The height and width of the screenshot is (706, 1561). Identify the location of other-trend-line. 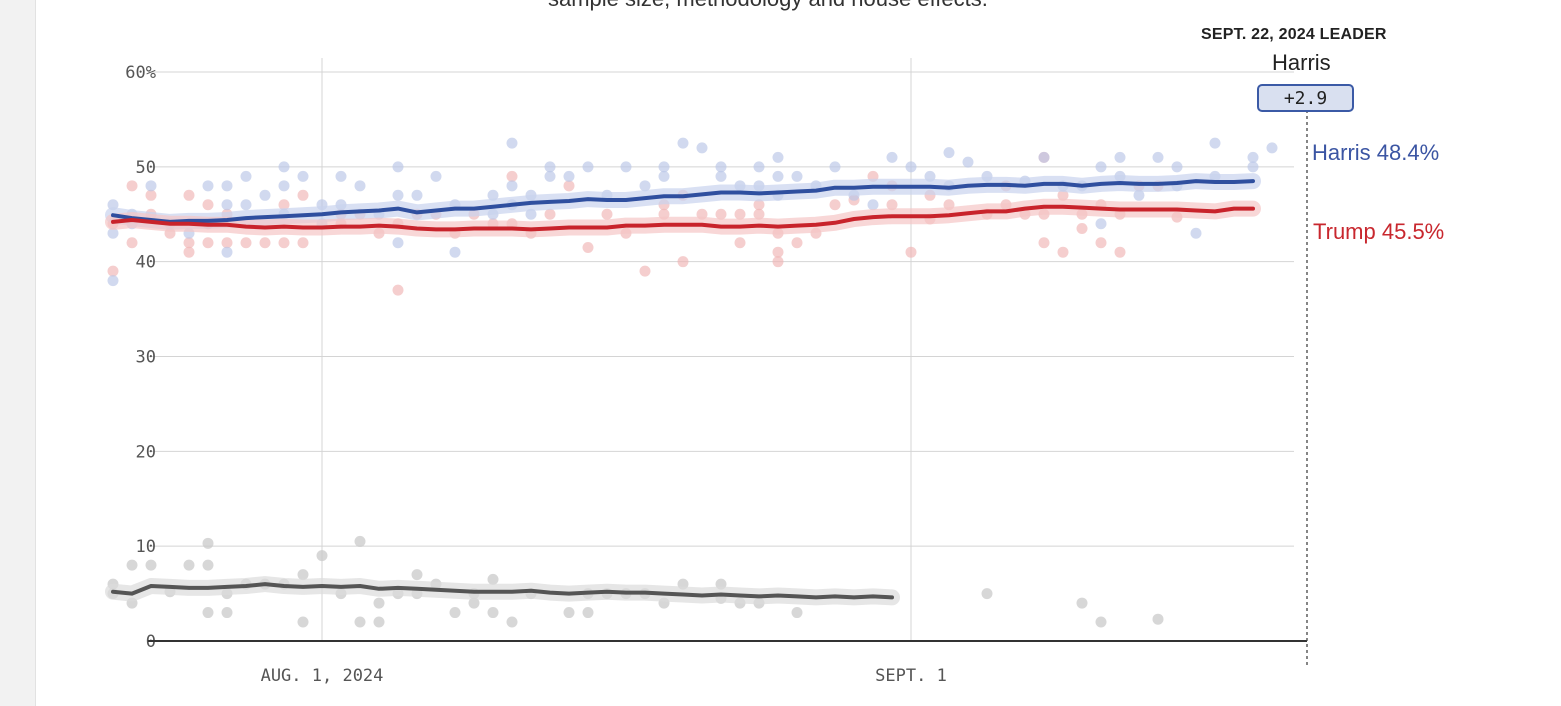
(502, 591).